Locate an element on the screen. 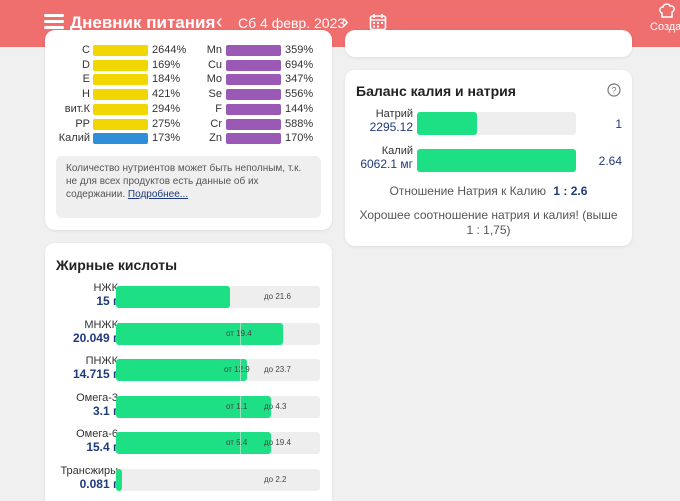  nutrient-percent: 588% is located at coordinates (299, 123).